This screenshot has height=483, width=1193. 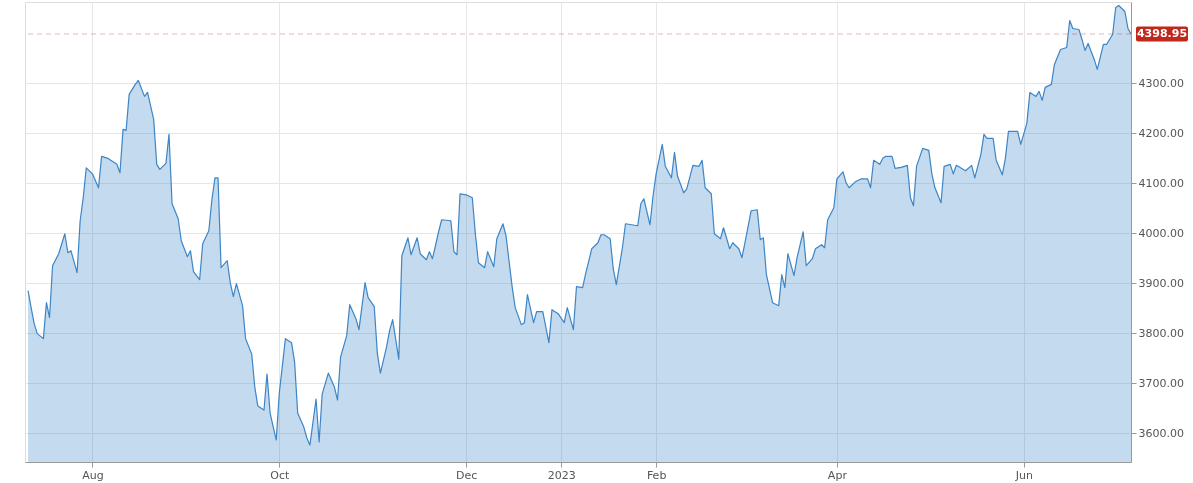 I want to click on y-tick-label: 3900.00, so click(x=1161, y=283).